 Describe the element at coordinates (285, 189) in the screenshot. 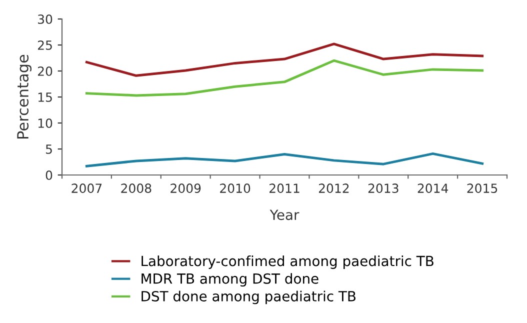

I see `x-tick-label: 2011` at that location.